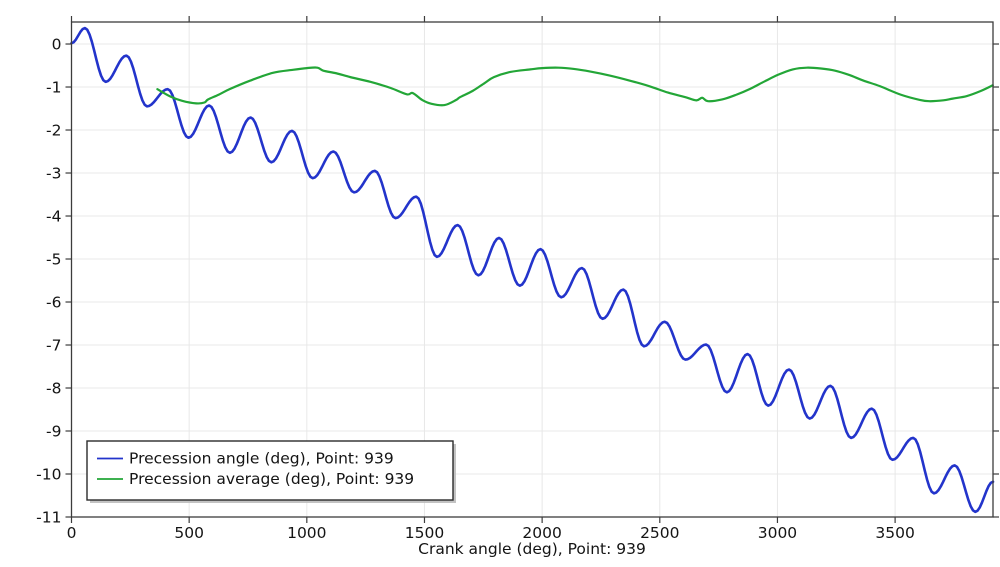  What do you see at coordinates (53, 389) in the screenshot?
I see `y-tick-label: -8` at bounding box center [53, 389].